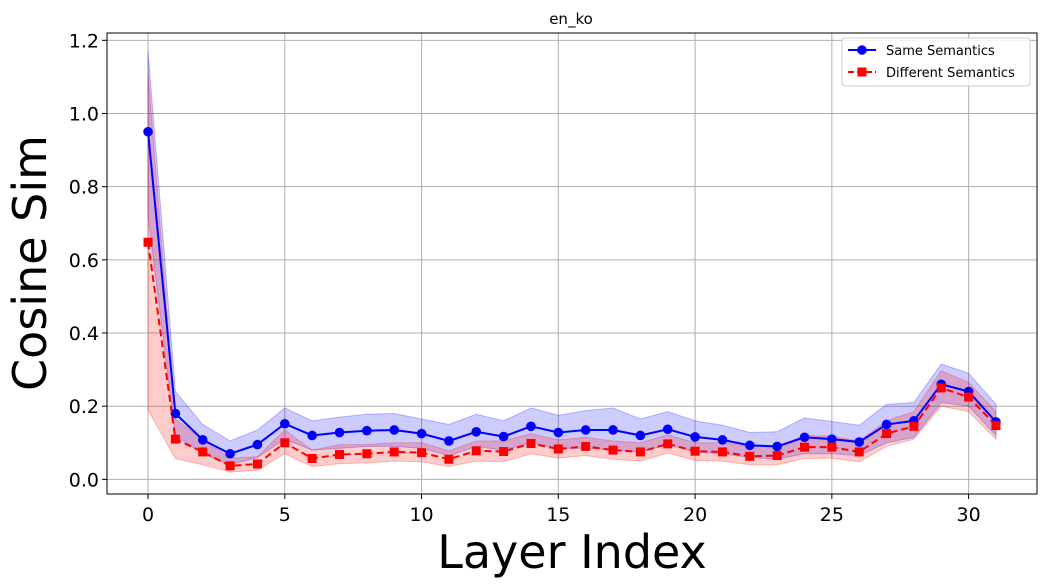  I want to click on y-axis-title: Cosine Sim, so click(30, 263).